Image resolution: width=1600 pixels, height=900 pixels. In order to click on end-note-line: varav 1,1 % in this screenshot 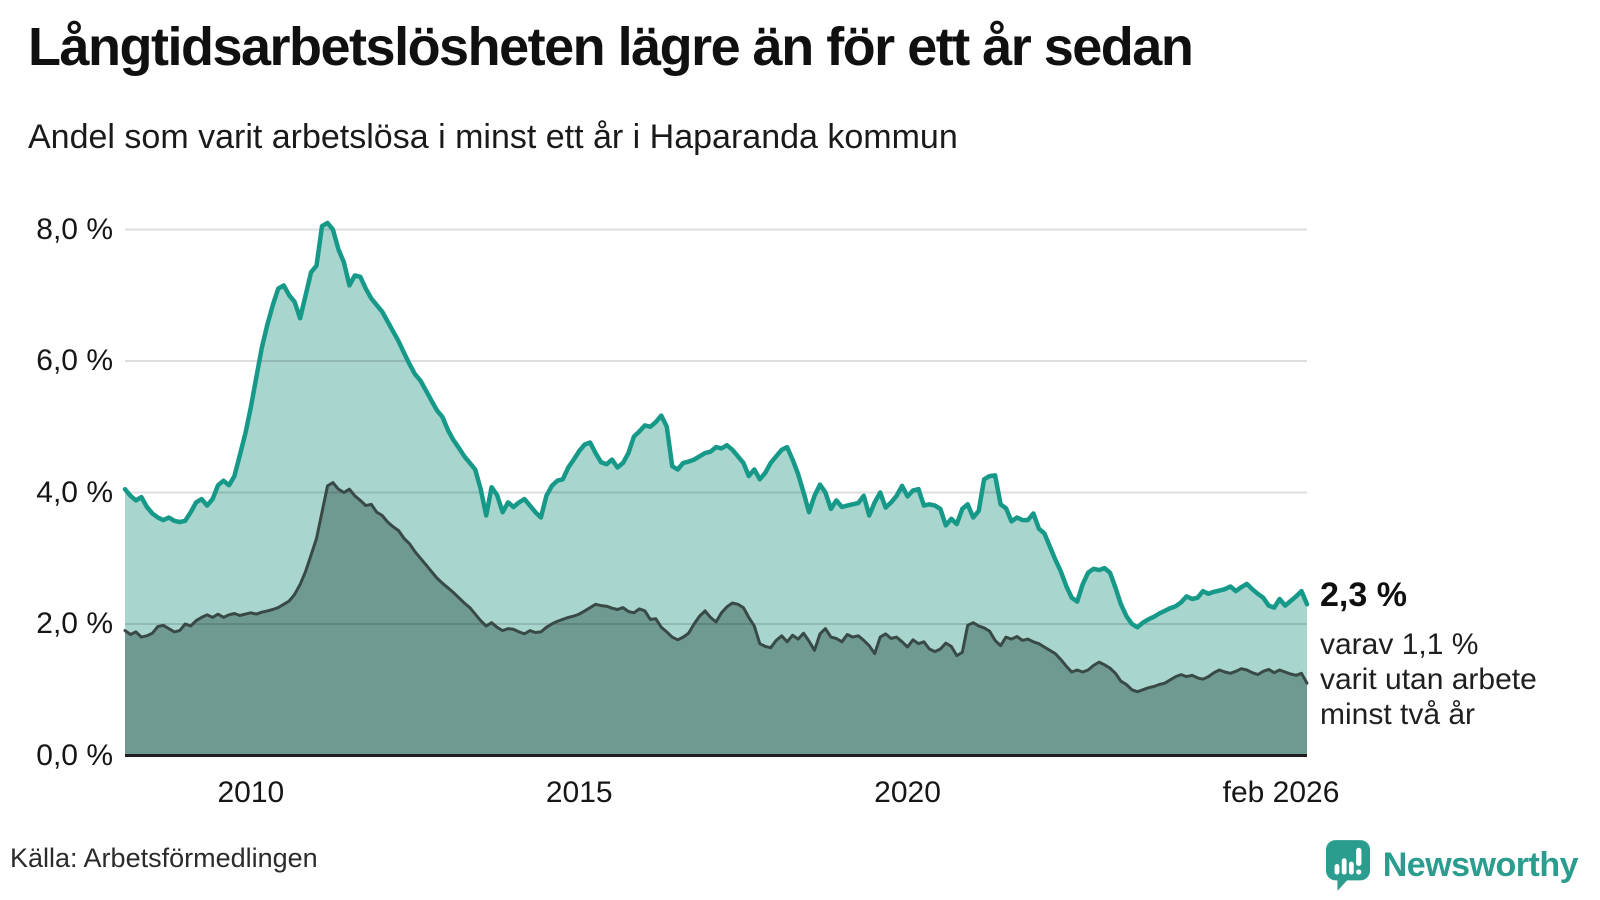, I will do `click(1399, 644)`.